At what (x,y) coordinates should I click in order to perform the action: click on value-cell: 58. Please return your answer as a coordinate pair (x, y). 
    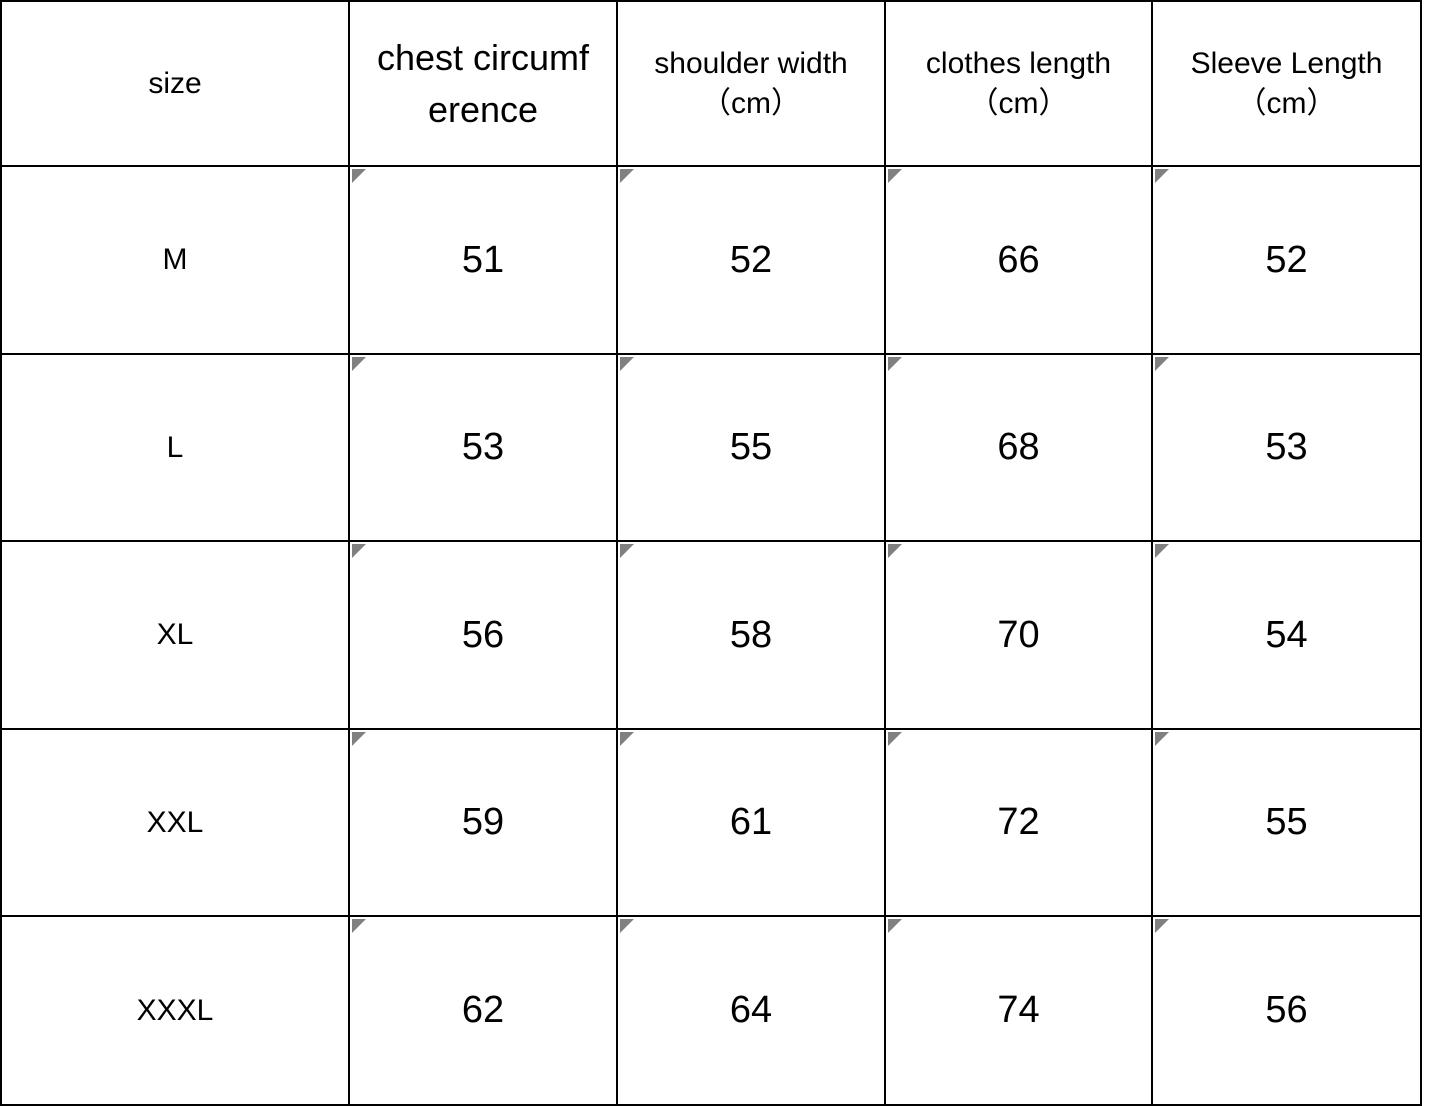
    Looking at the image, I should click on (751, 635).